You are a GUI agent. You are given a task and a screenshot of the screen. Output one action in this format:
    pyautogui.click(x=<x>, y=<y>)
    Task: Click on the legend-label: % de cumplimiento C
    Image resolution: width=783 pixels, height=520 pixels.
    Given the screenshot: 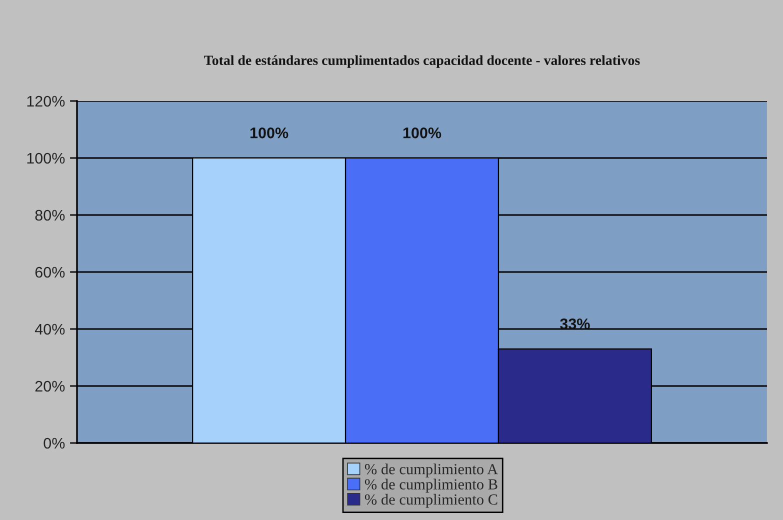 What is the action you would take?
    pyautogui.click(x=431, y=501)
    